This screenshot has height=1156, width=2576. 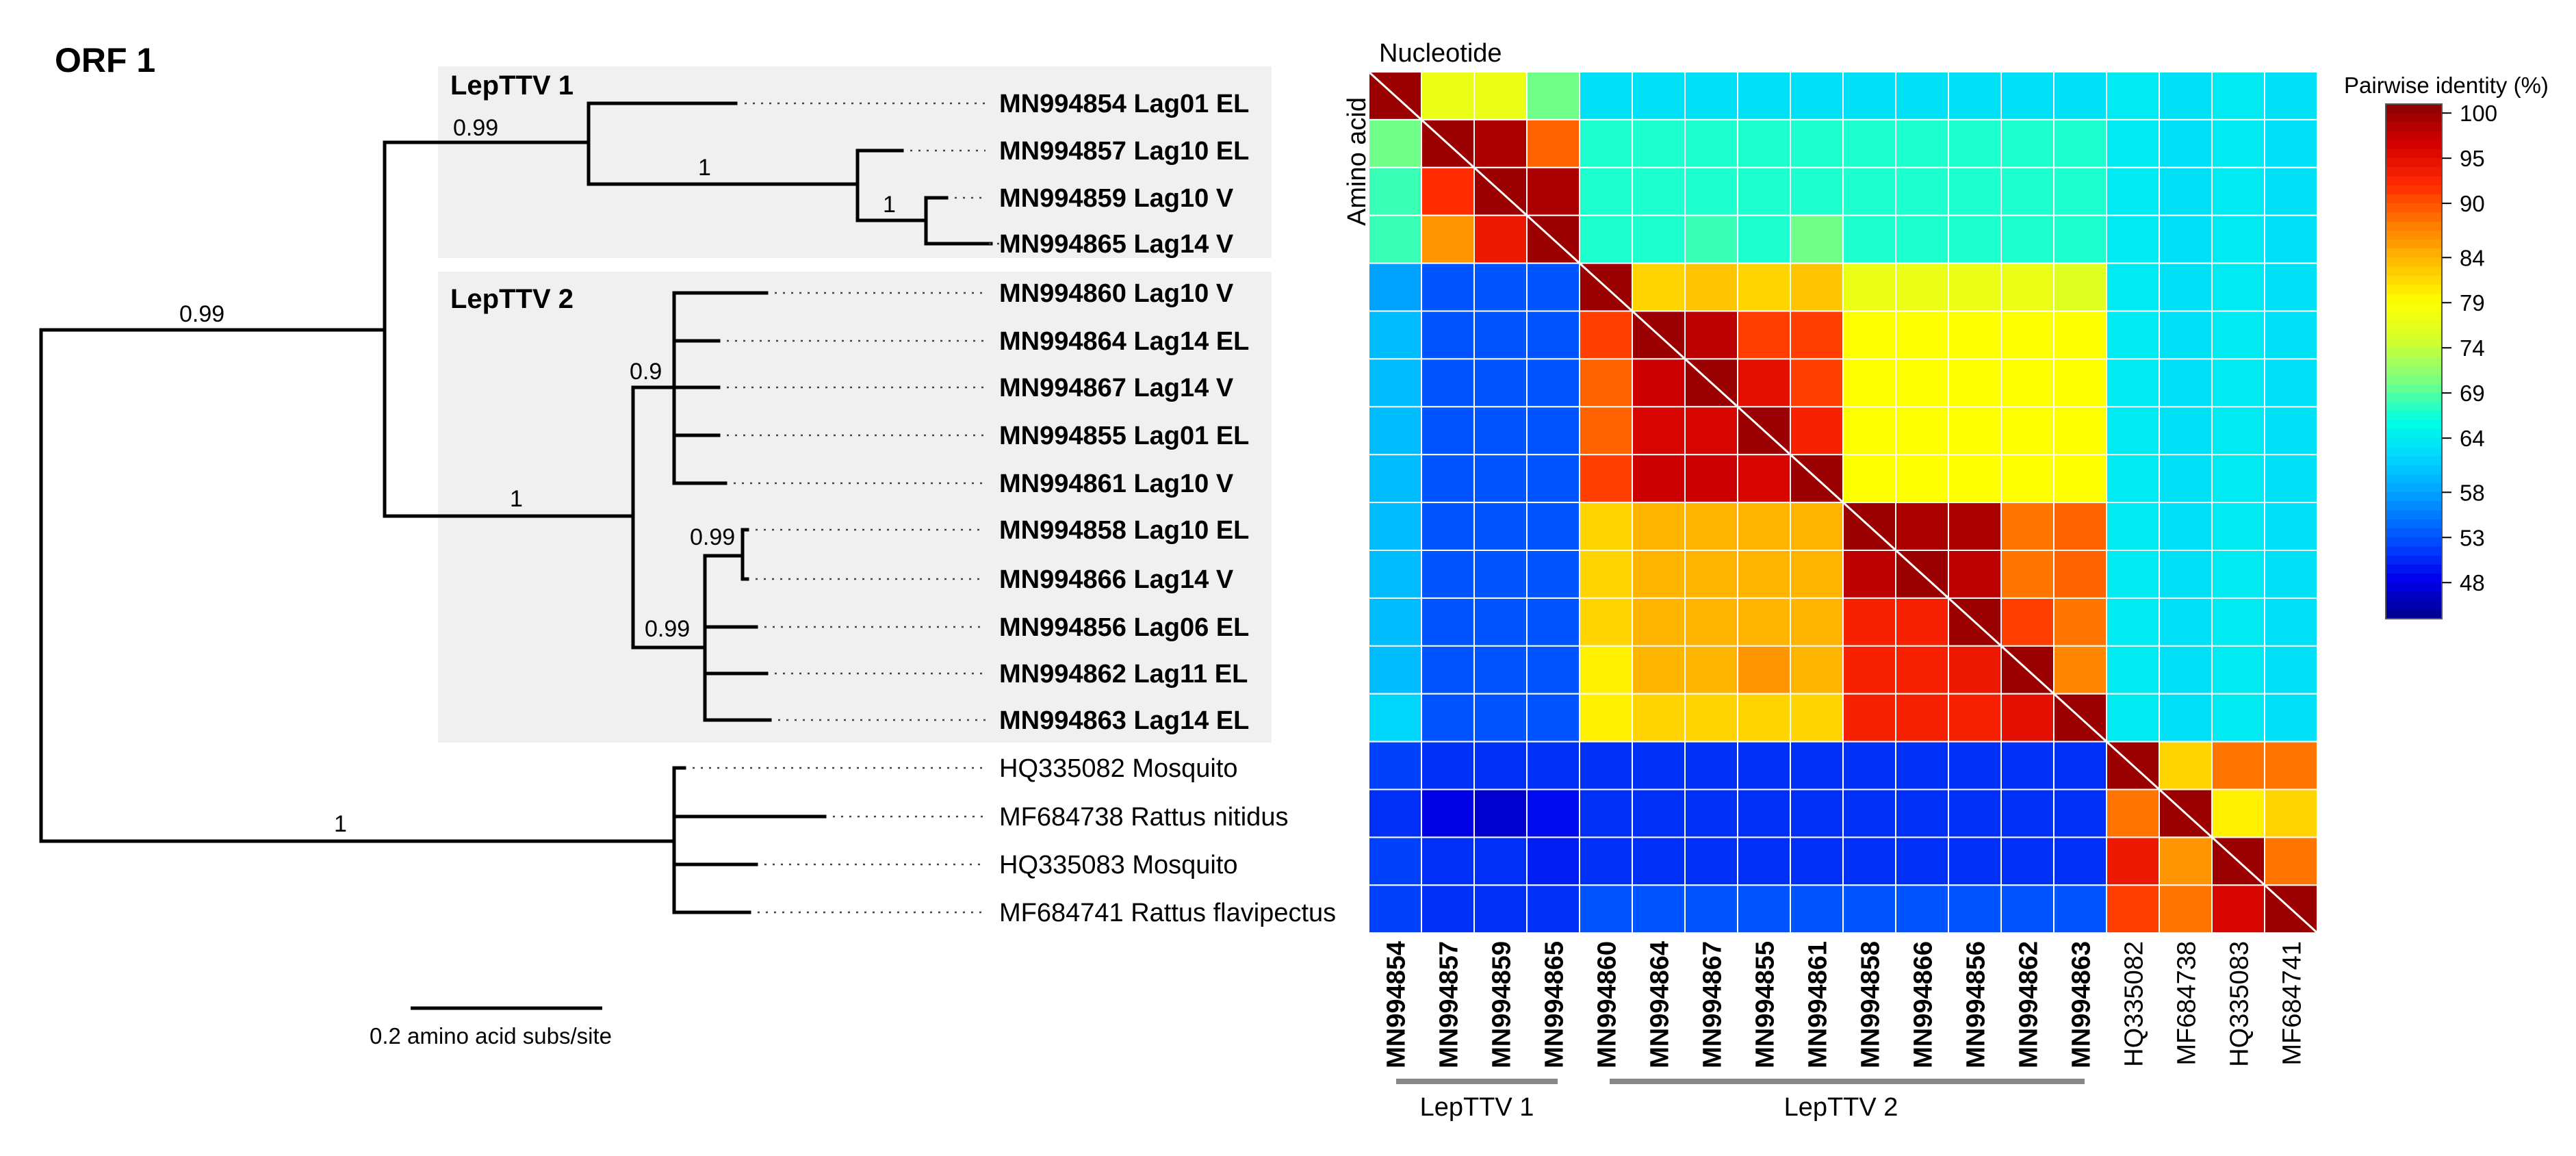 I want to click on leaf-label: MN994863 Lag14 EL, so click(x=1124, y=720).